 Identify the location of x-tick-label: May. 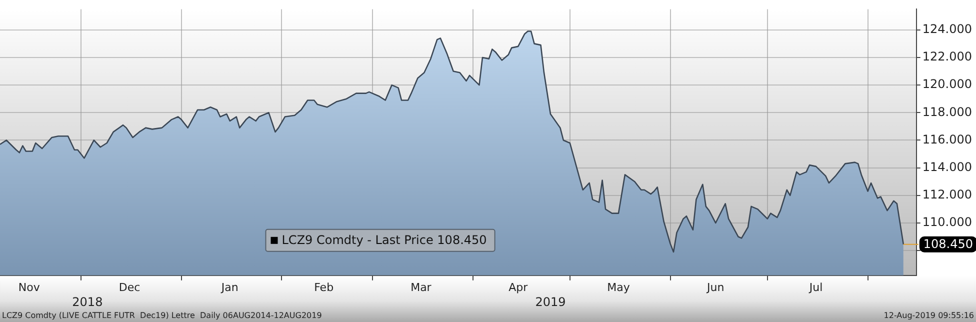
(618, 287).